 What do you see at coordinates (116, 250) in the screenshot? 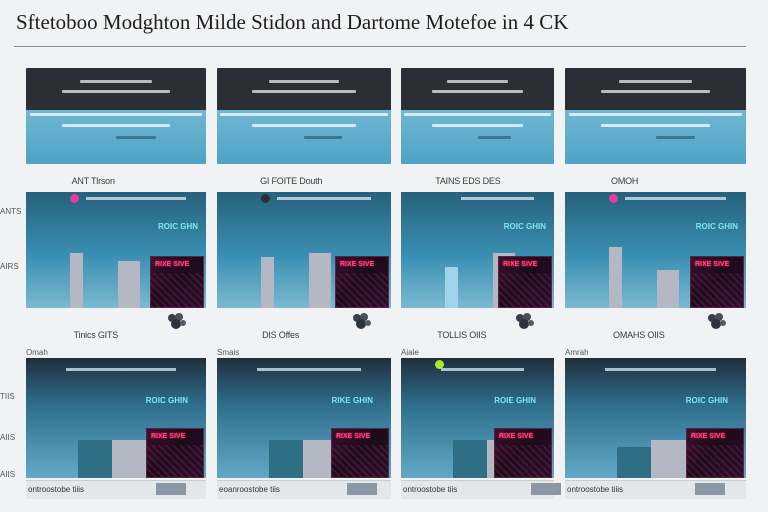
I see `upper-panel-1: ROIC GHN RIXE SIVE` at bounding box center [116, 250].